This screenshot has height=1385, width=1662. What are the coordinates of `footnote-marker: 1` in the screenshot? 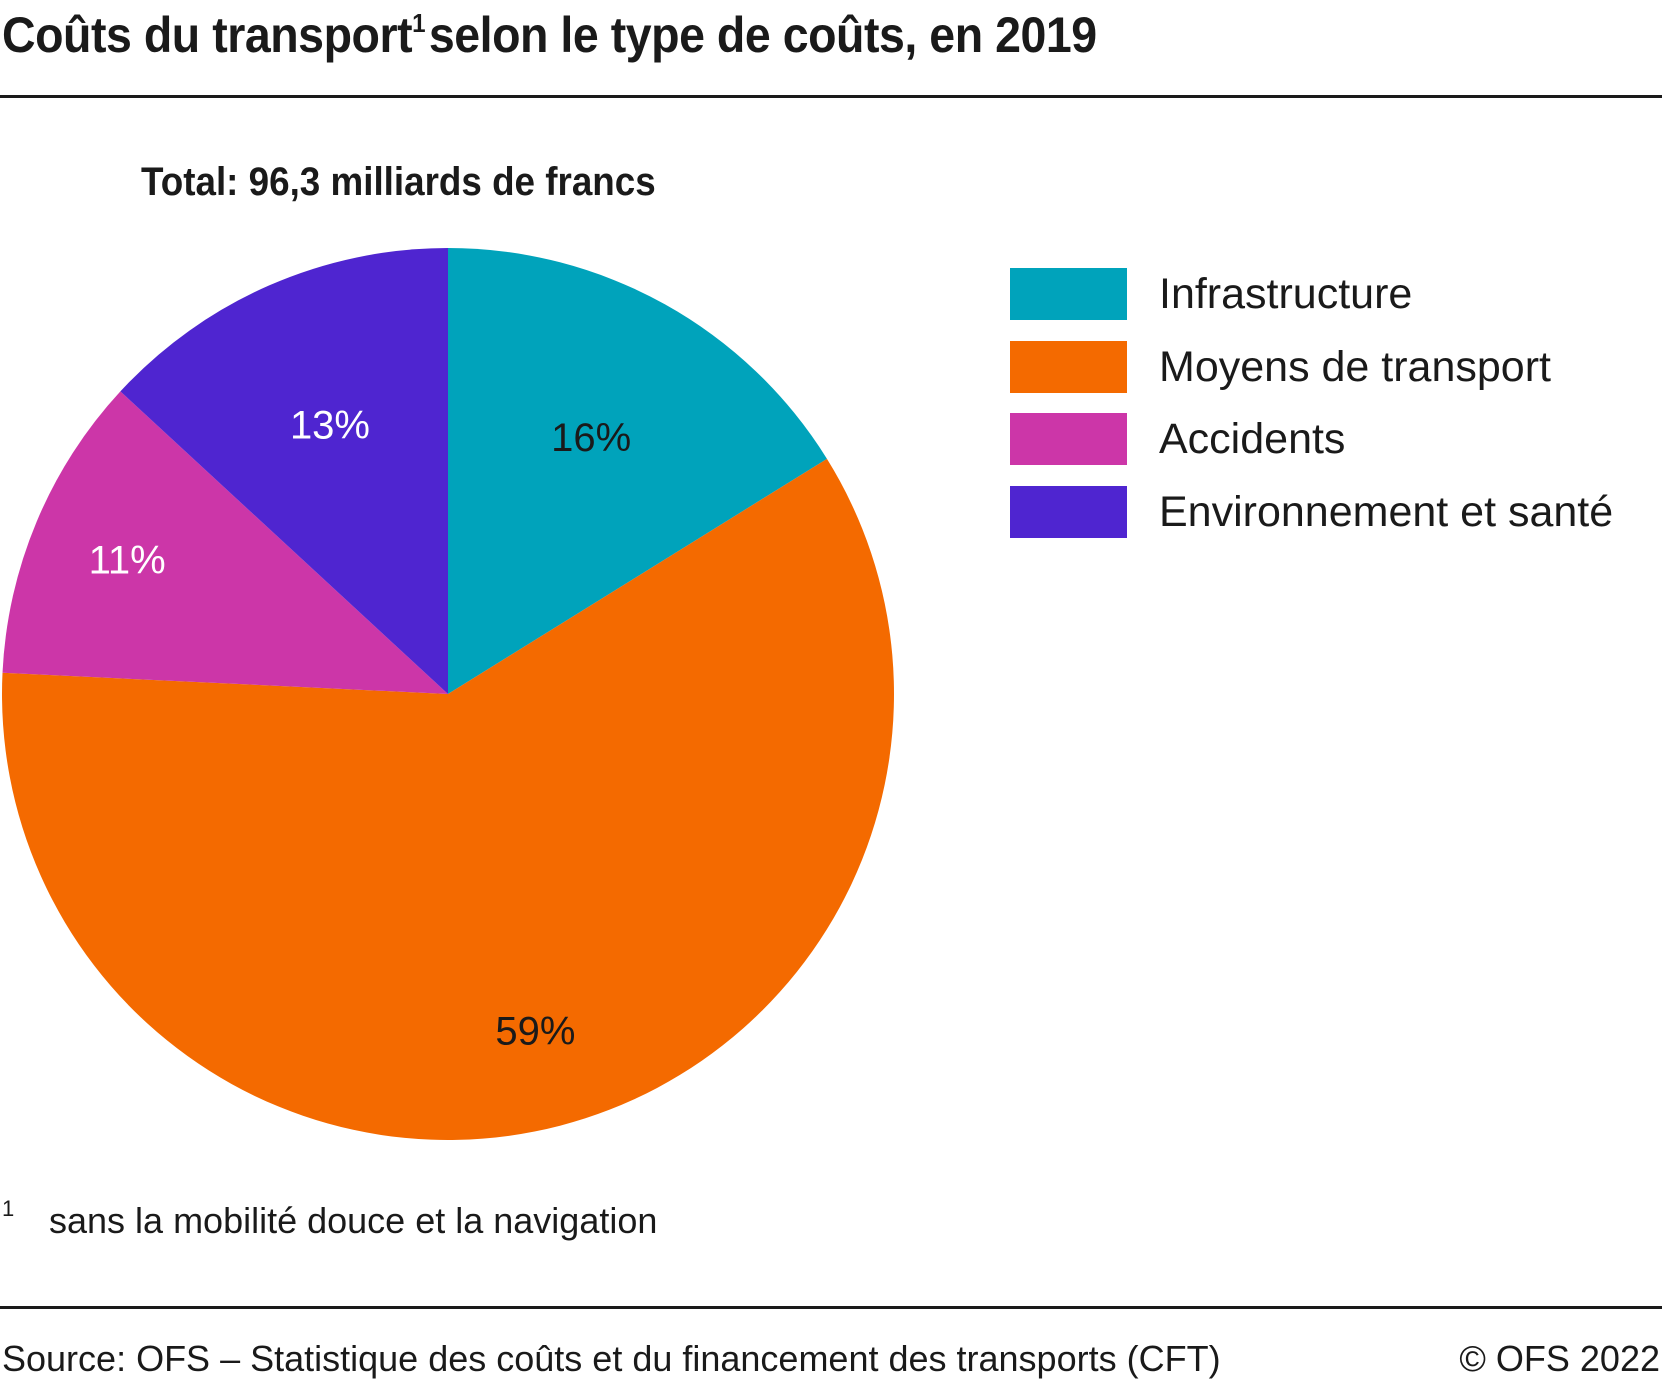 It's located at (8, 1208).